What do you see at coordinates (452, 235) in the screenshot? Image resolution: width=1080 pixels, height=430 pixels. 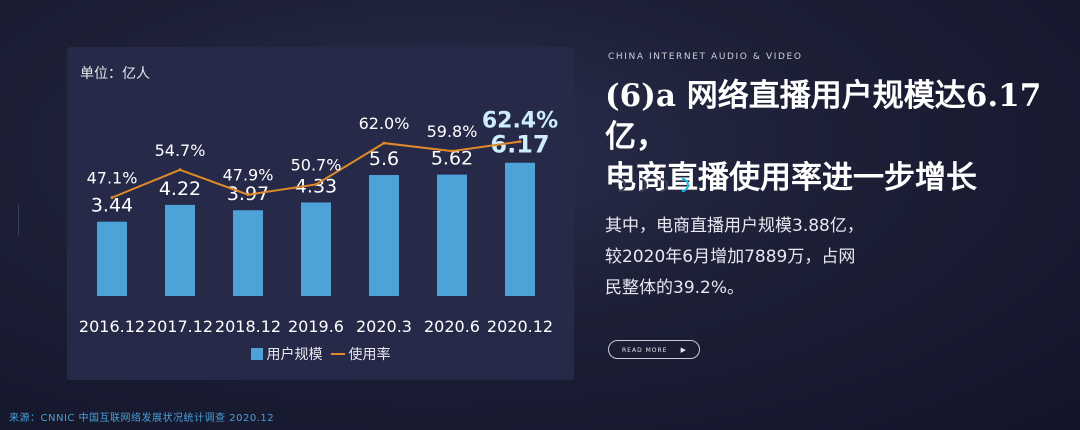 I see `bar-2020.6` at bounding box center [452, 235].